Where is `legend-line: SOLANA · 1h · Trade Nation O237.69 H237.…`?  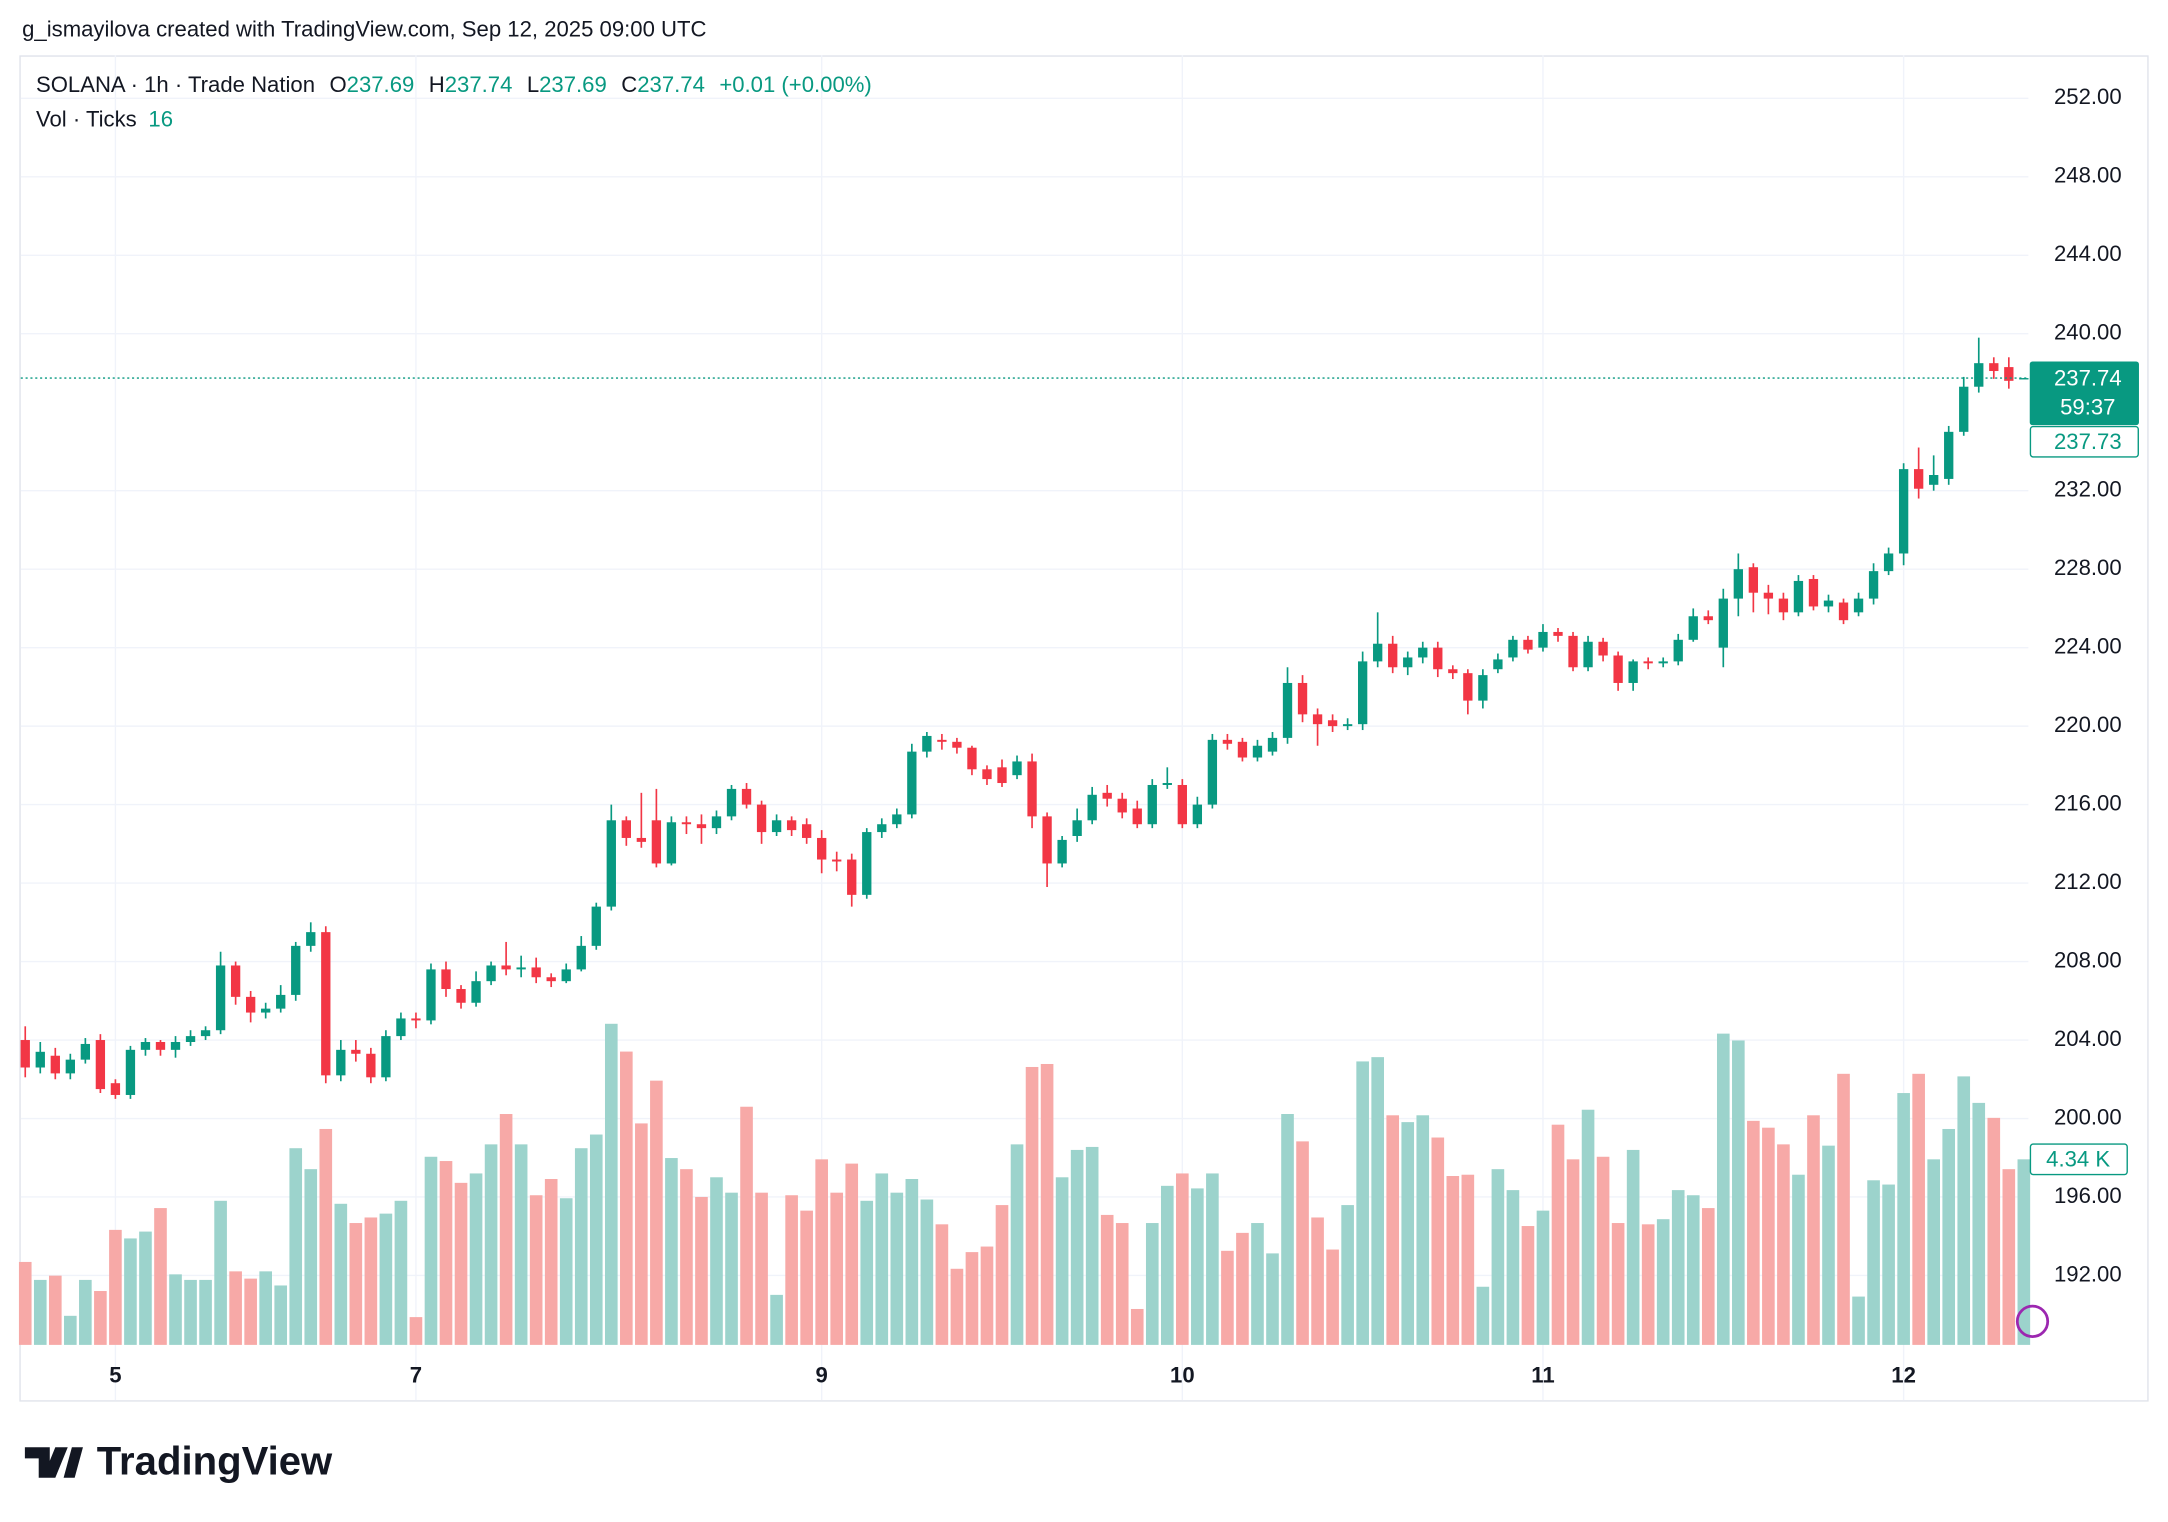
legend-line: SOLANA · 1h · Trade Nation O237.69 H237.… is located at coordinates (454, 84).